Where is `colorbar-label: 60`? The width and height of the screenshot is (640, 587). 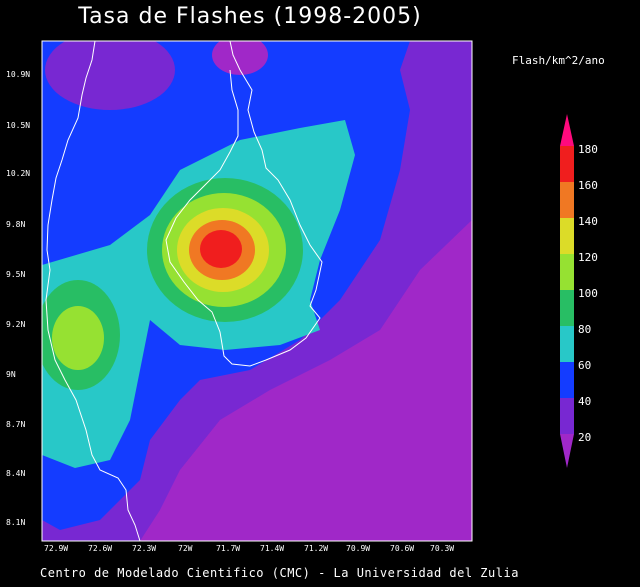 colorbar-label: 60 is located at coordinates (585, 365).